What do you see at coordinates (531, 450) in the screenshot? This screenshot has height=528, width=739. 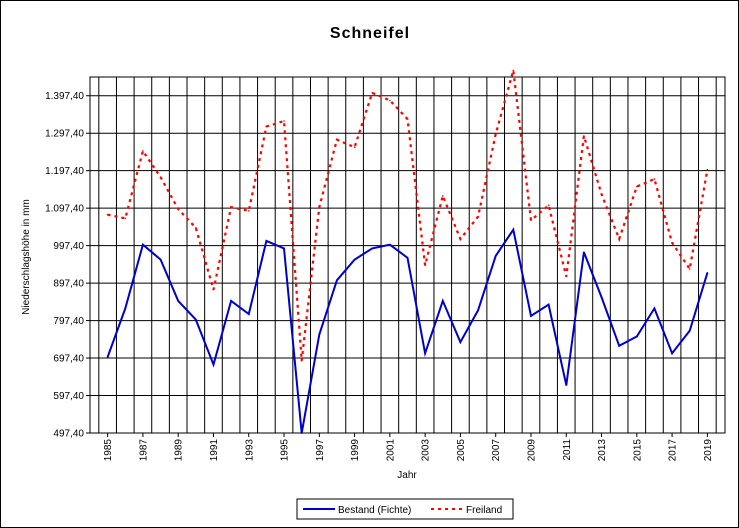 I see `x-tick-label: 2009` at bounding box center [531, 450].